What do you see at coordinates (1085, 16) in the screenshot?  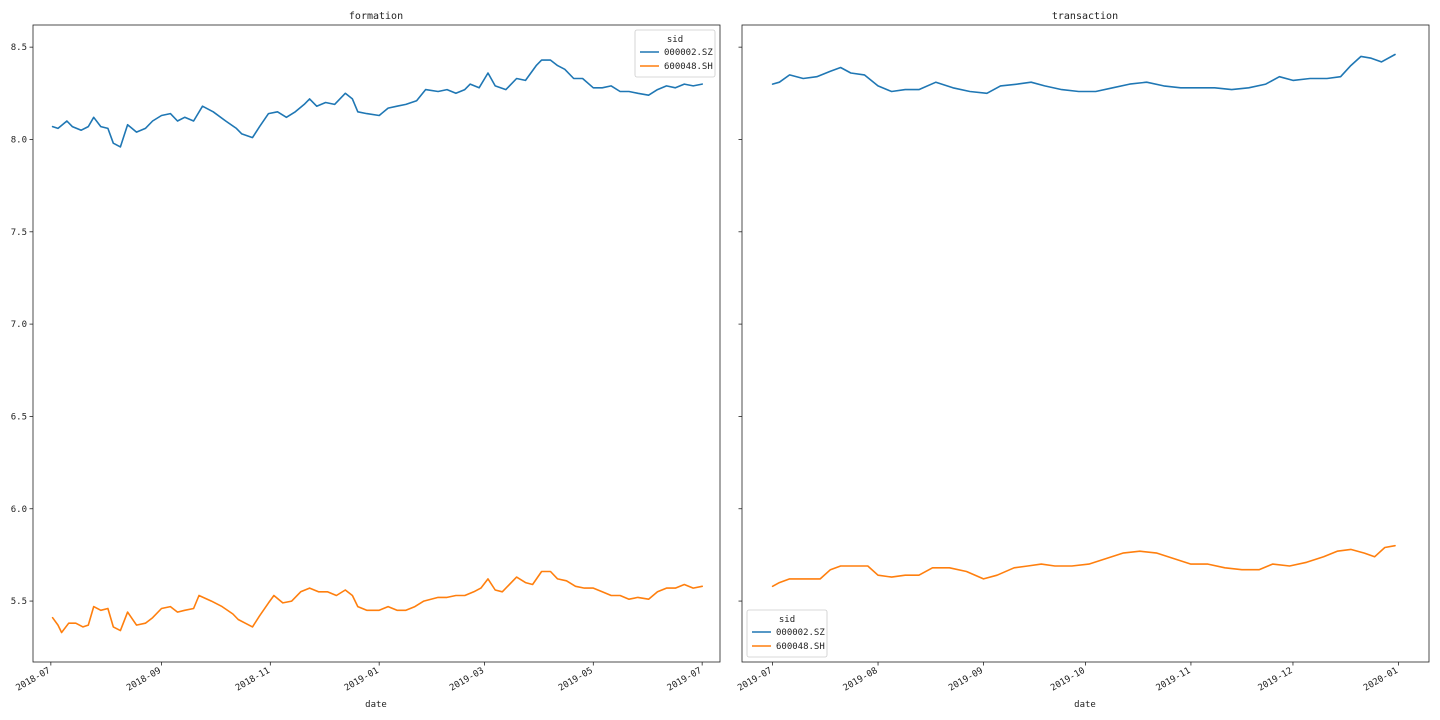 I see `chart-title: transaction` at bounding box center [1085, 16].